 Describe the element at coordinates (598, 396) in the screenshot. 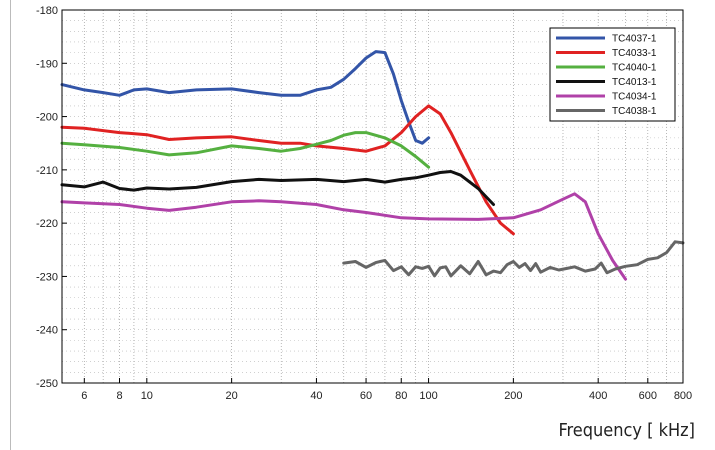

I see `x-tick-label: 400` at that location.